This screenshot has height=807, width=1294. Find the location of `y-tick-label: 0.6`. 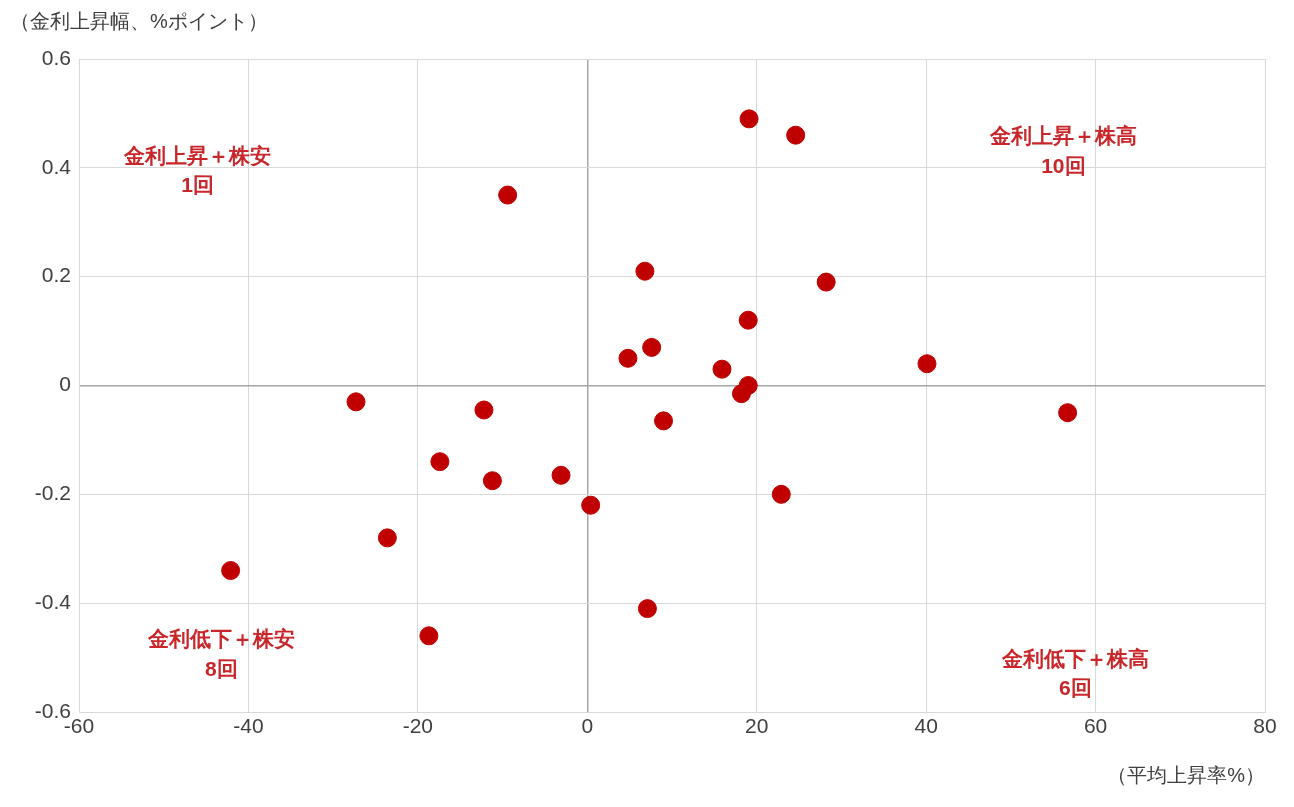

y-tick-label: 0.6 is located at coordinates (56, 57).